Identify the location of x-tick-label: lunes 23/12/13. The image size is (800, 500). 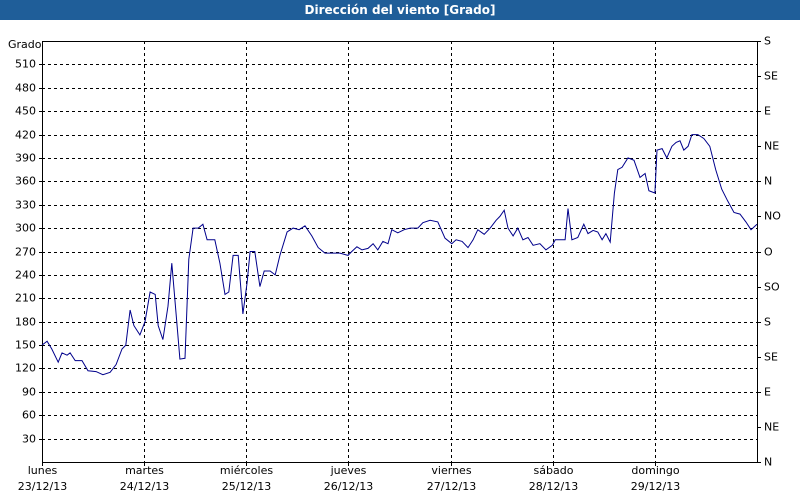
(42, 478).